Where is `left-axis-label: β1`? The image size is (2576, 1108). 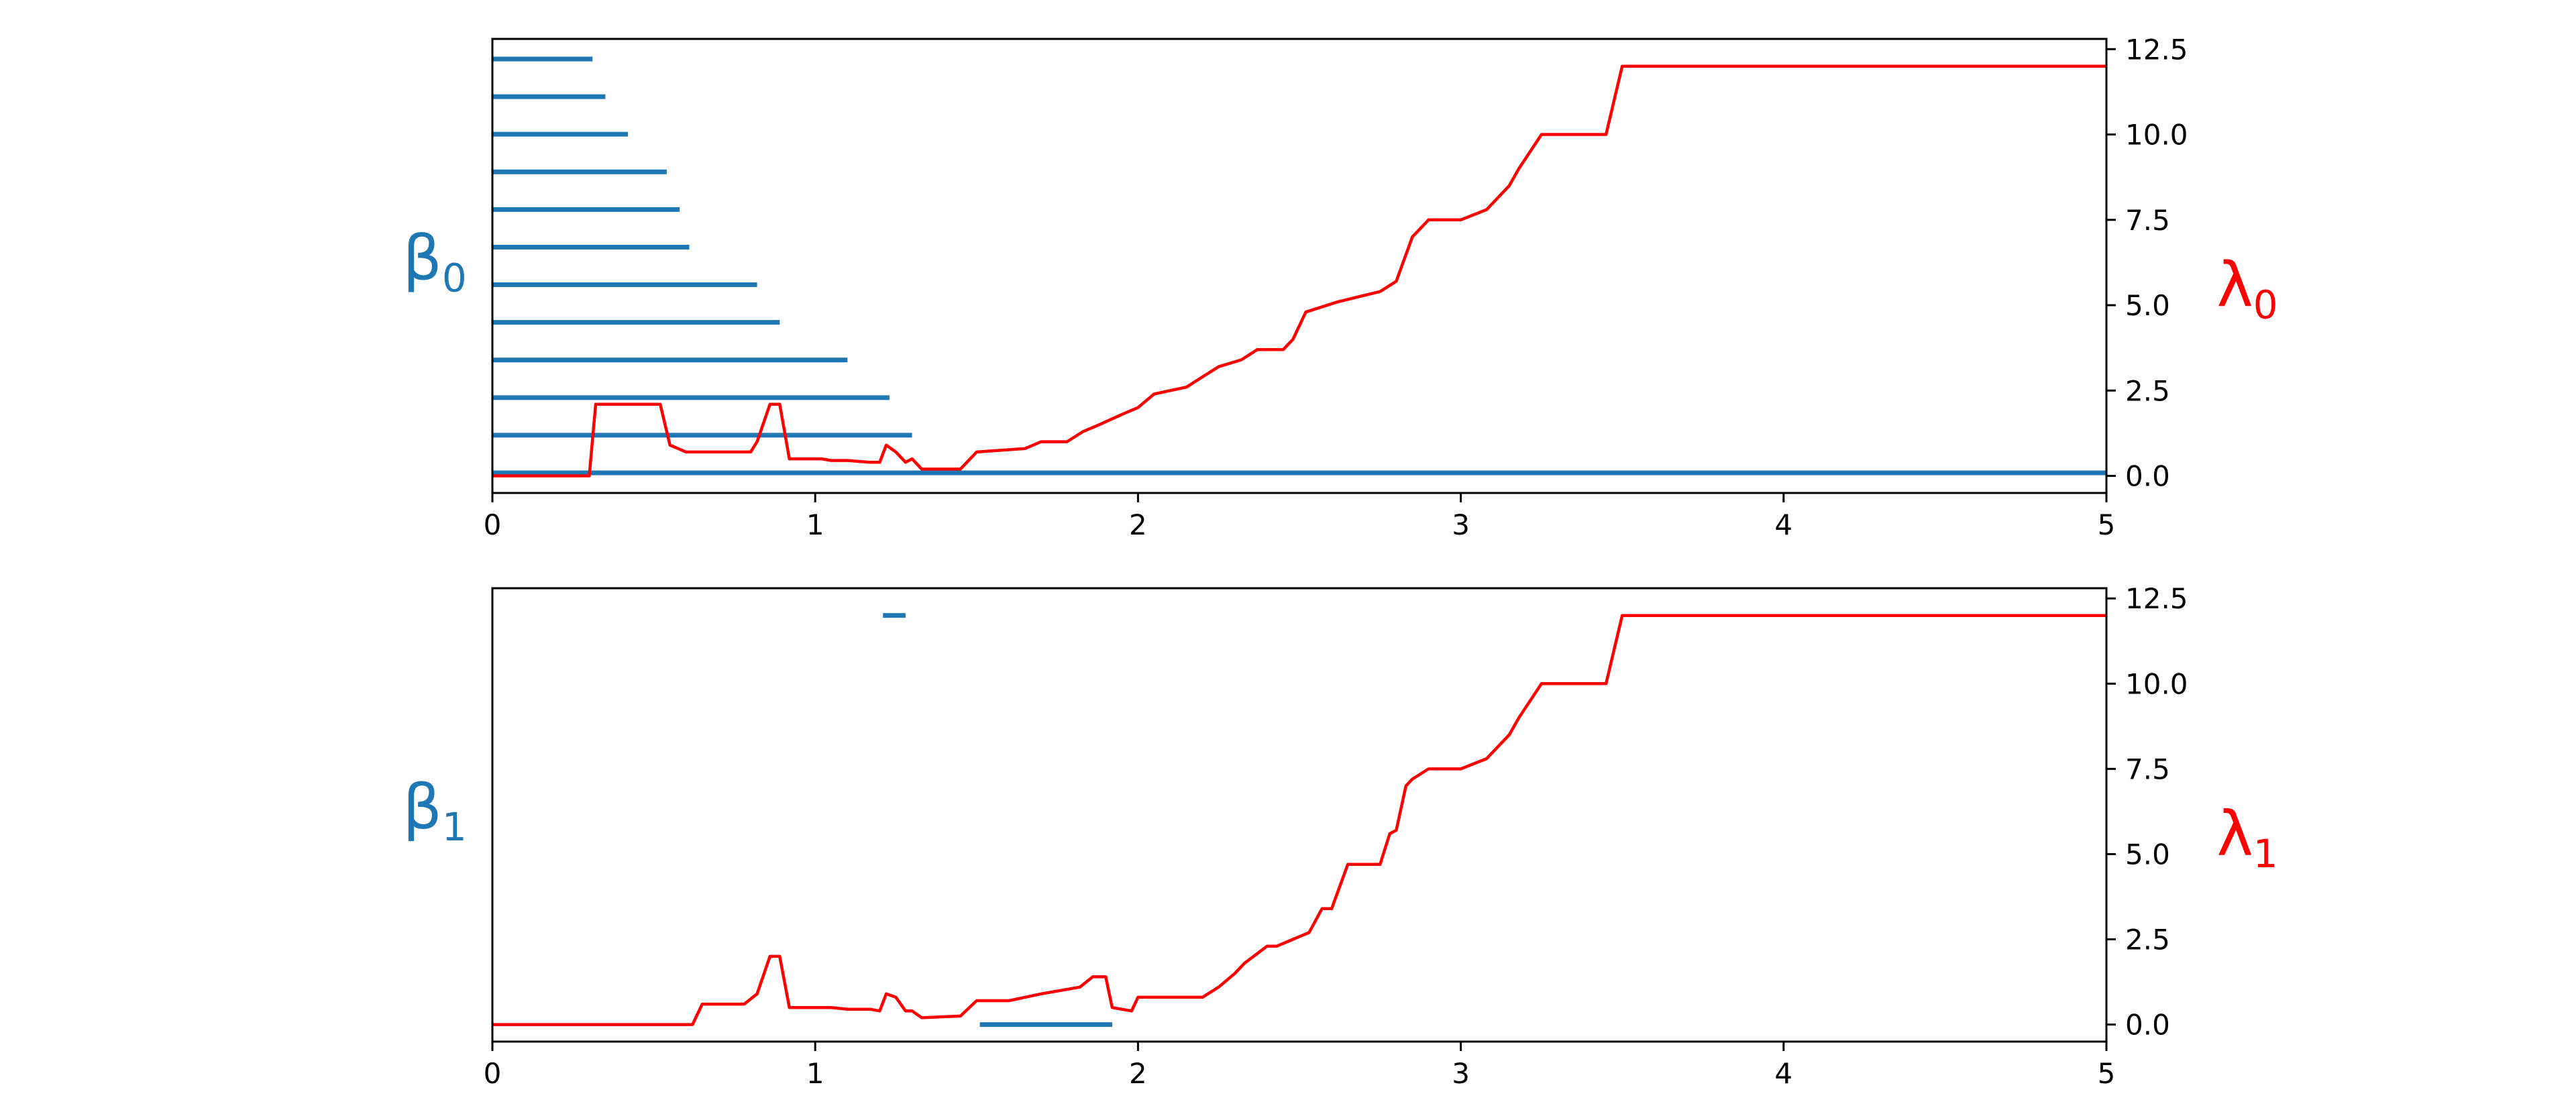
left-axis-label: β1 is located at coordinates (434, 811).